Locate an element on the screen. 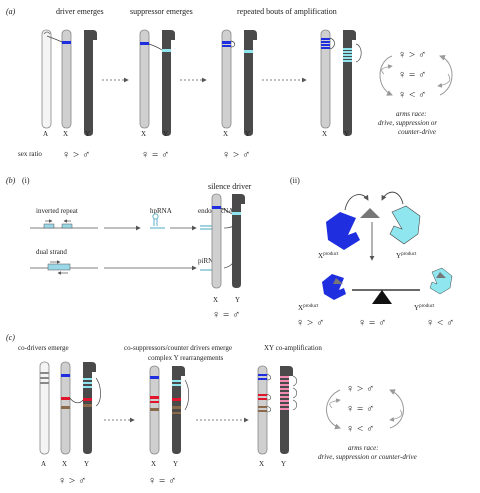 Image resolution: width=480 pixels, height=493 pixels. cycle-ratio-female-biased: ♀ > ♂ is located at coordinates (412, 55).